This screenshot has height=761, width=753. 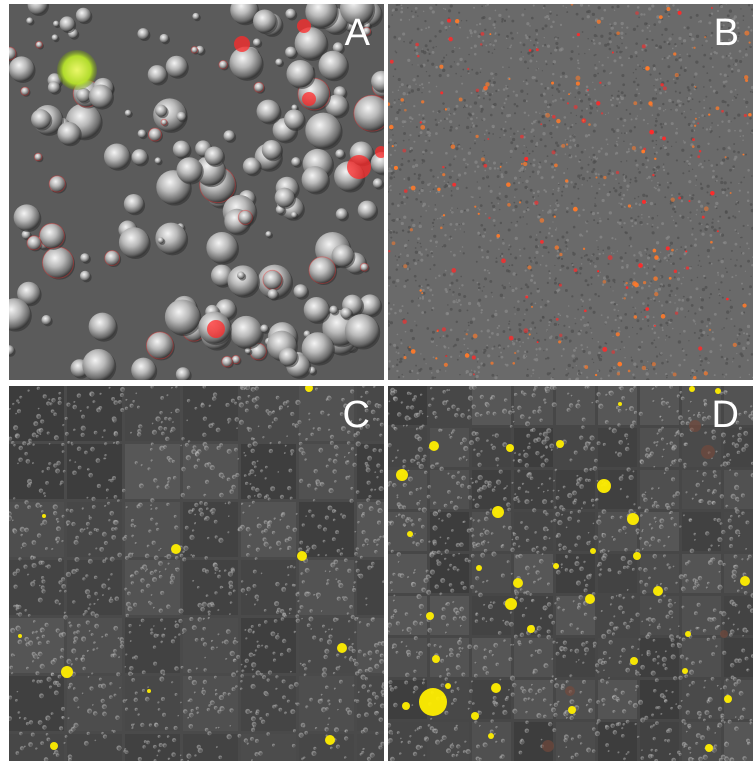 What do you see at coordinates (725, 415) in the screenshot?
I see `panel-label-d: D` at bounding box center [725, 415].